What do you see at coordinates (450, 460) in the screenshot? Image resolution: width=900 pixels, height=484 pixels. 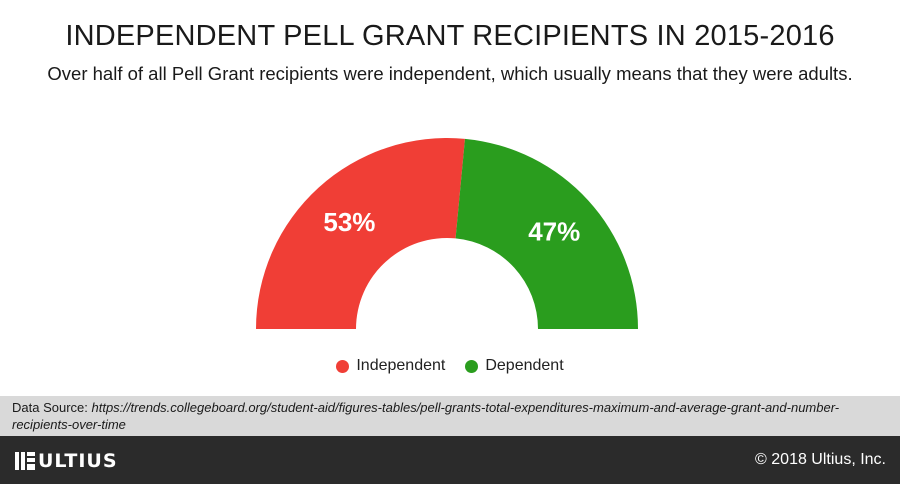 I see `footer-bar: ULTIUS © 2018 Ultius, Inc.` at bounding box center [450, 460].